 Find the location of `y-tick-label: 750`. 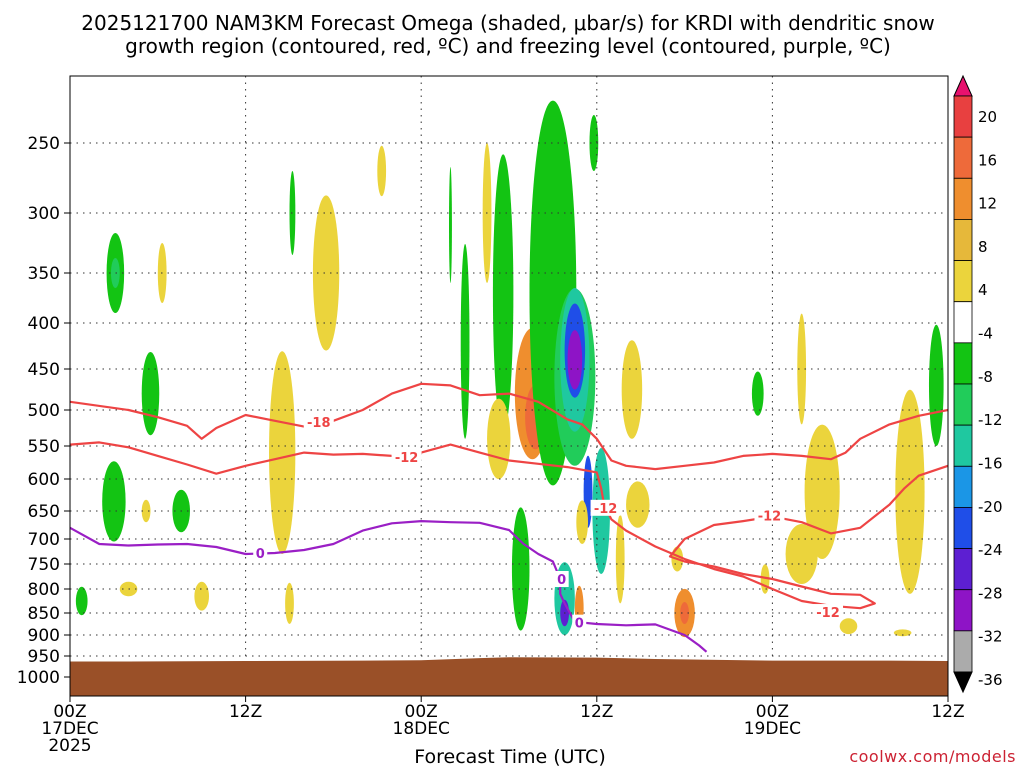

y-tick-label: 750 is located at coordinates (44, 565).